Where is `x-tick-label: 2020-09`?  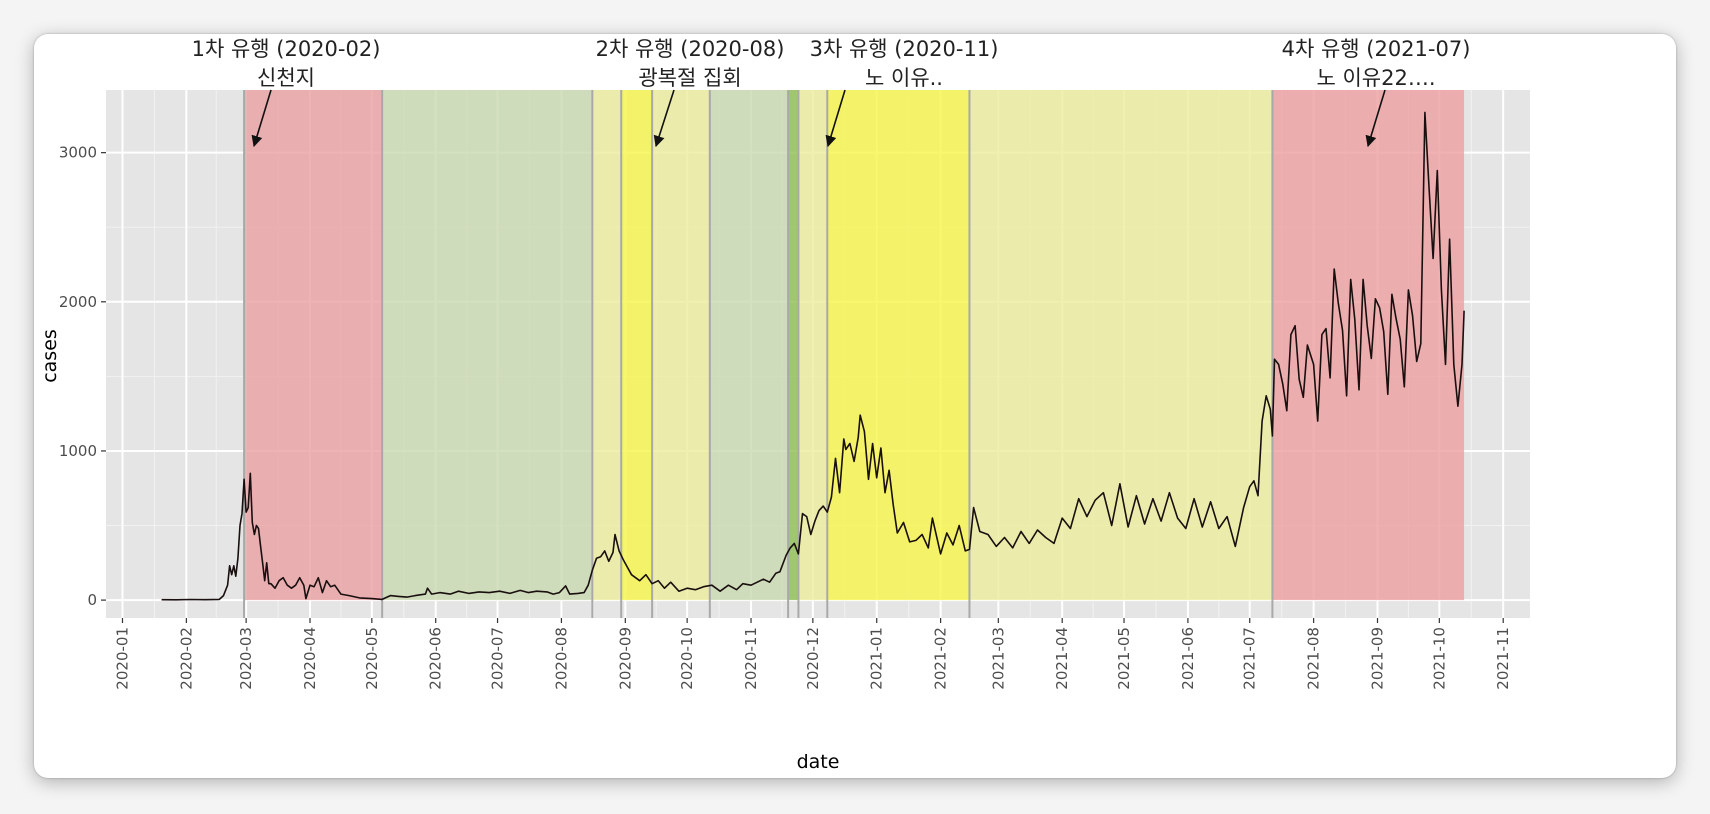
x-tick-label: 2020-09 is located at coordinates (625, 658).